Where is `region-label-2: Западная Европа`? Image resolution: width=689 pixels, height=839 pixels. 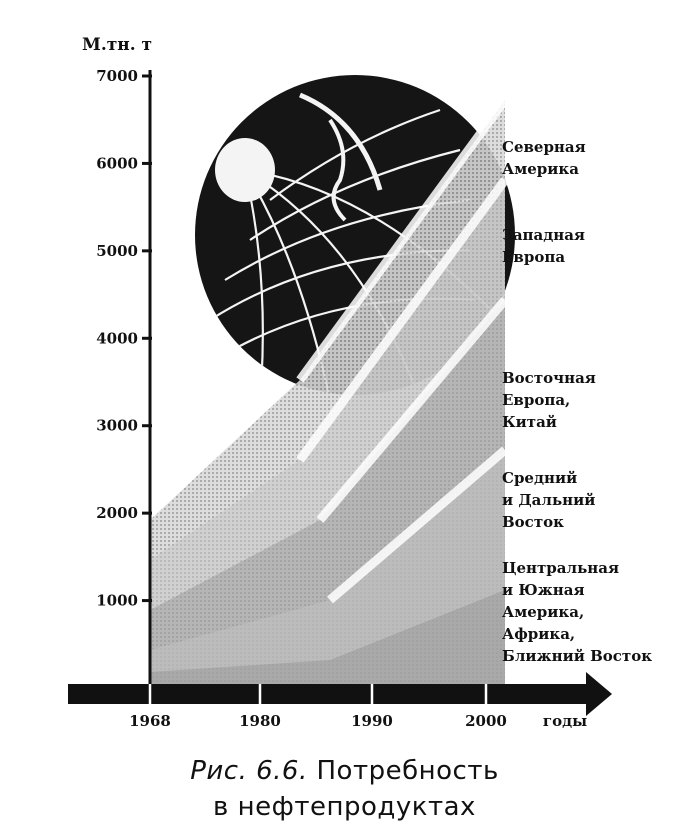 region-label-2: Западная Европа is located at coordinates (543, 246).